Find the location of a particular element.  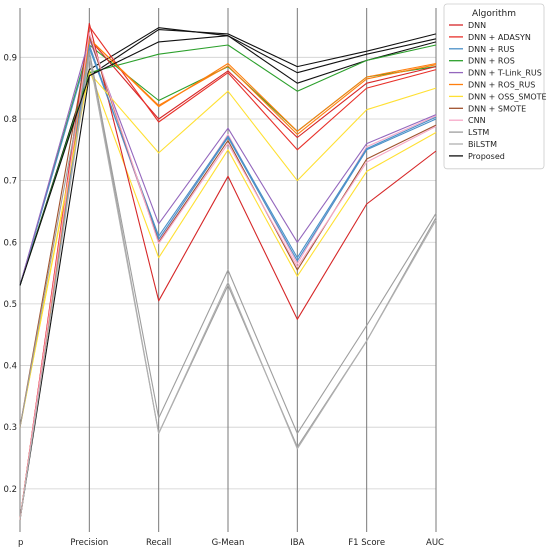

x-tick-label: p is located at coordinates (20, 543).